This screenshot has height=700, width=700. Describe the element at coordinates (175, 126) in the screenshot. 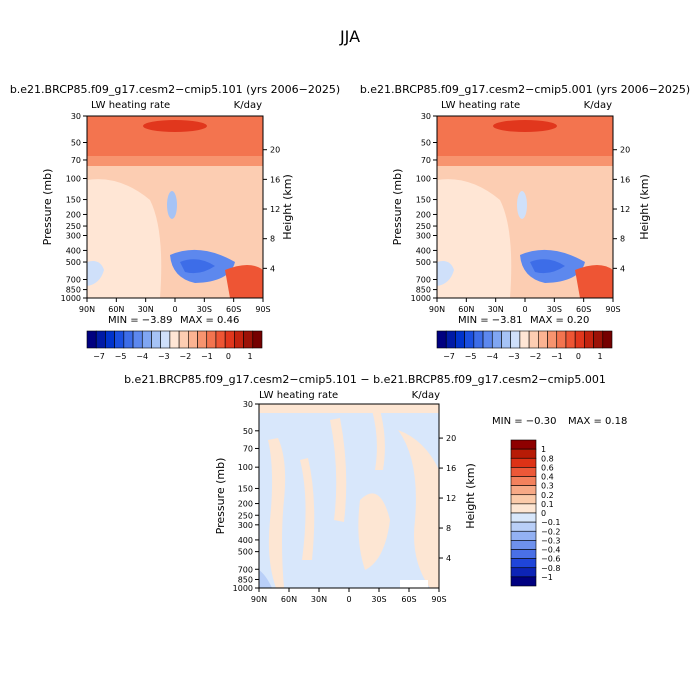

I see `panel-1-max-region` at that location.